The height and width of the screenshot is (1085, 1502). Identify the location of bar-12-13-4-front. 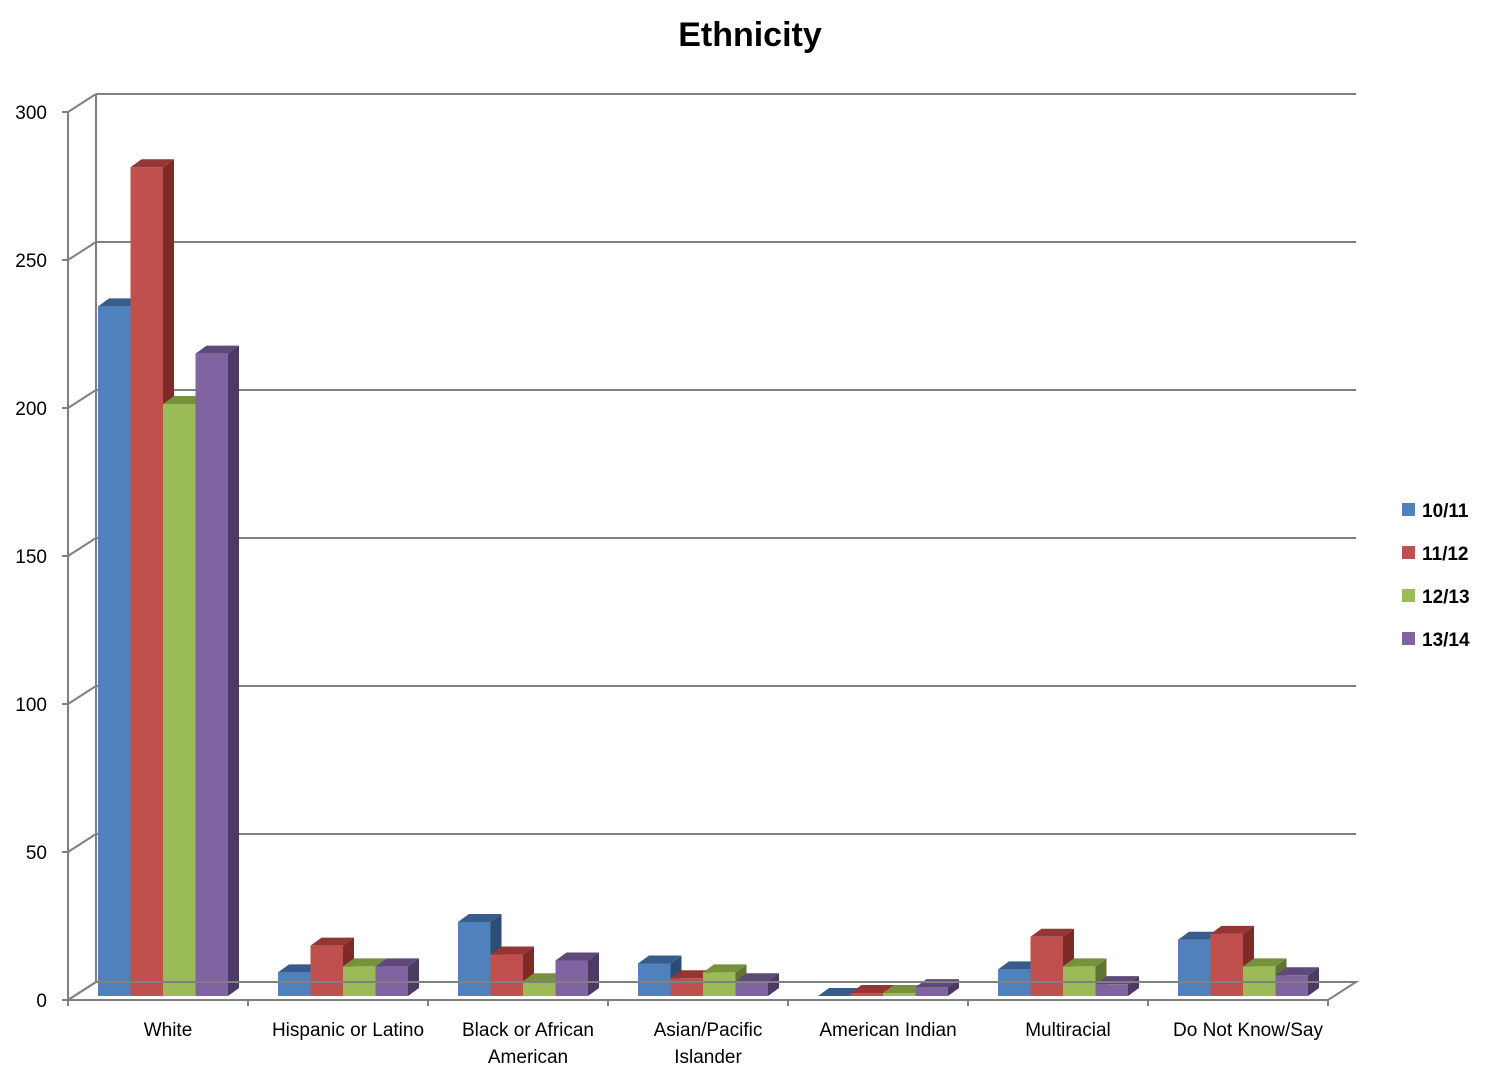
(899, 994).